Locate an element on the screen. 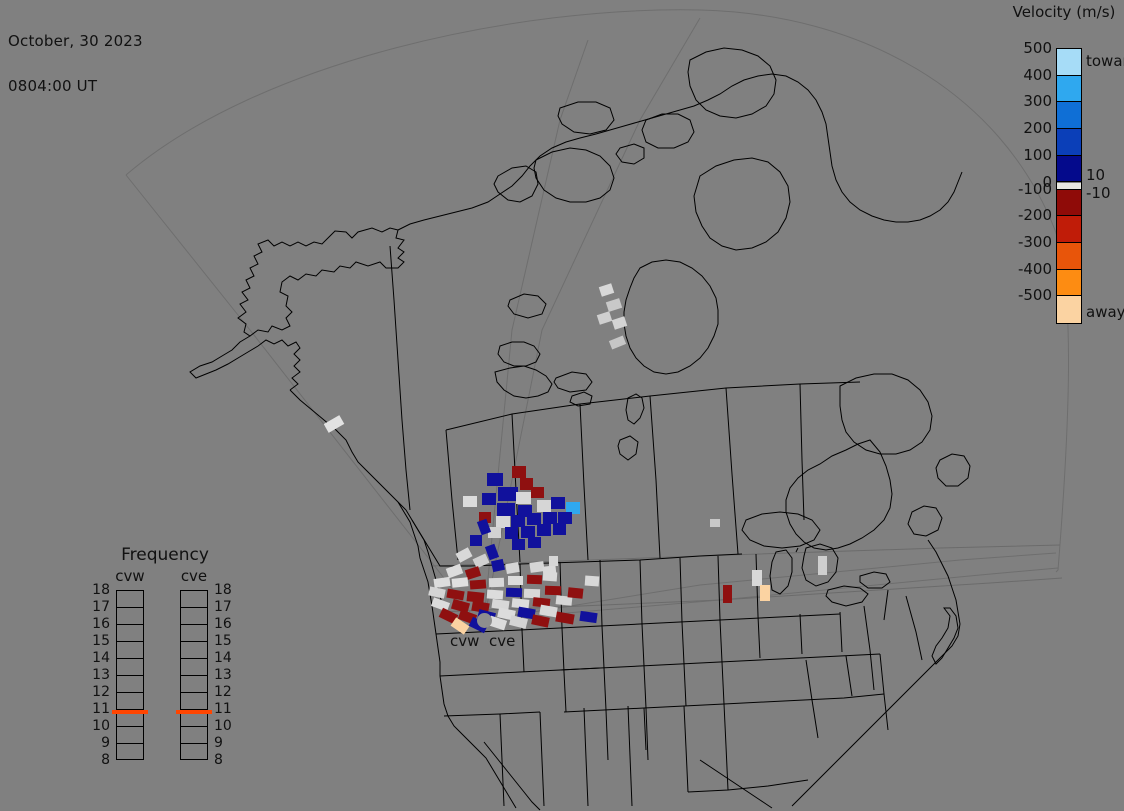 Image resolution: width=1124 pixels, height=811 pixels. frequency-tick-right: 17 is located at coordinates (223, 607).